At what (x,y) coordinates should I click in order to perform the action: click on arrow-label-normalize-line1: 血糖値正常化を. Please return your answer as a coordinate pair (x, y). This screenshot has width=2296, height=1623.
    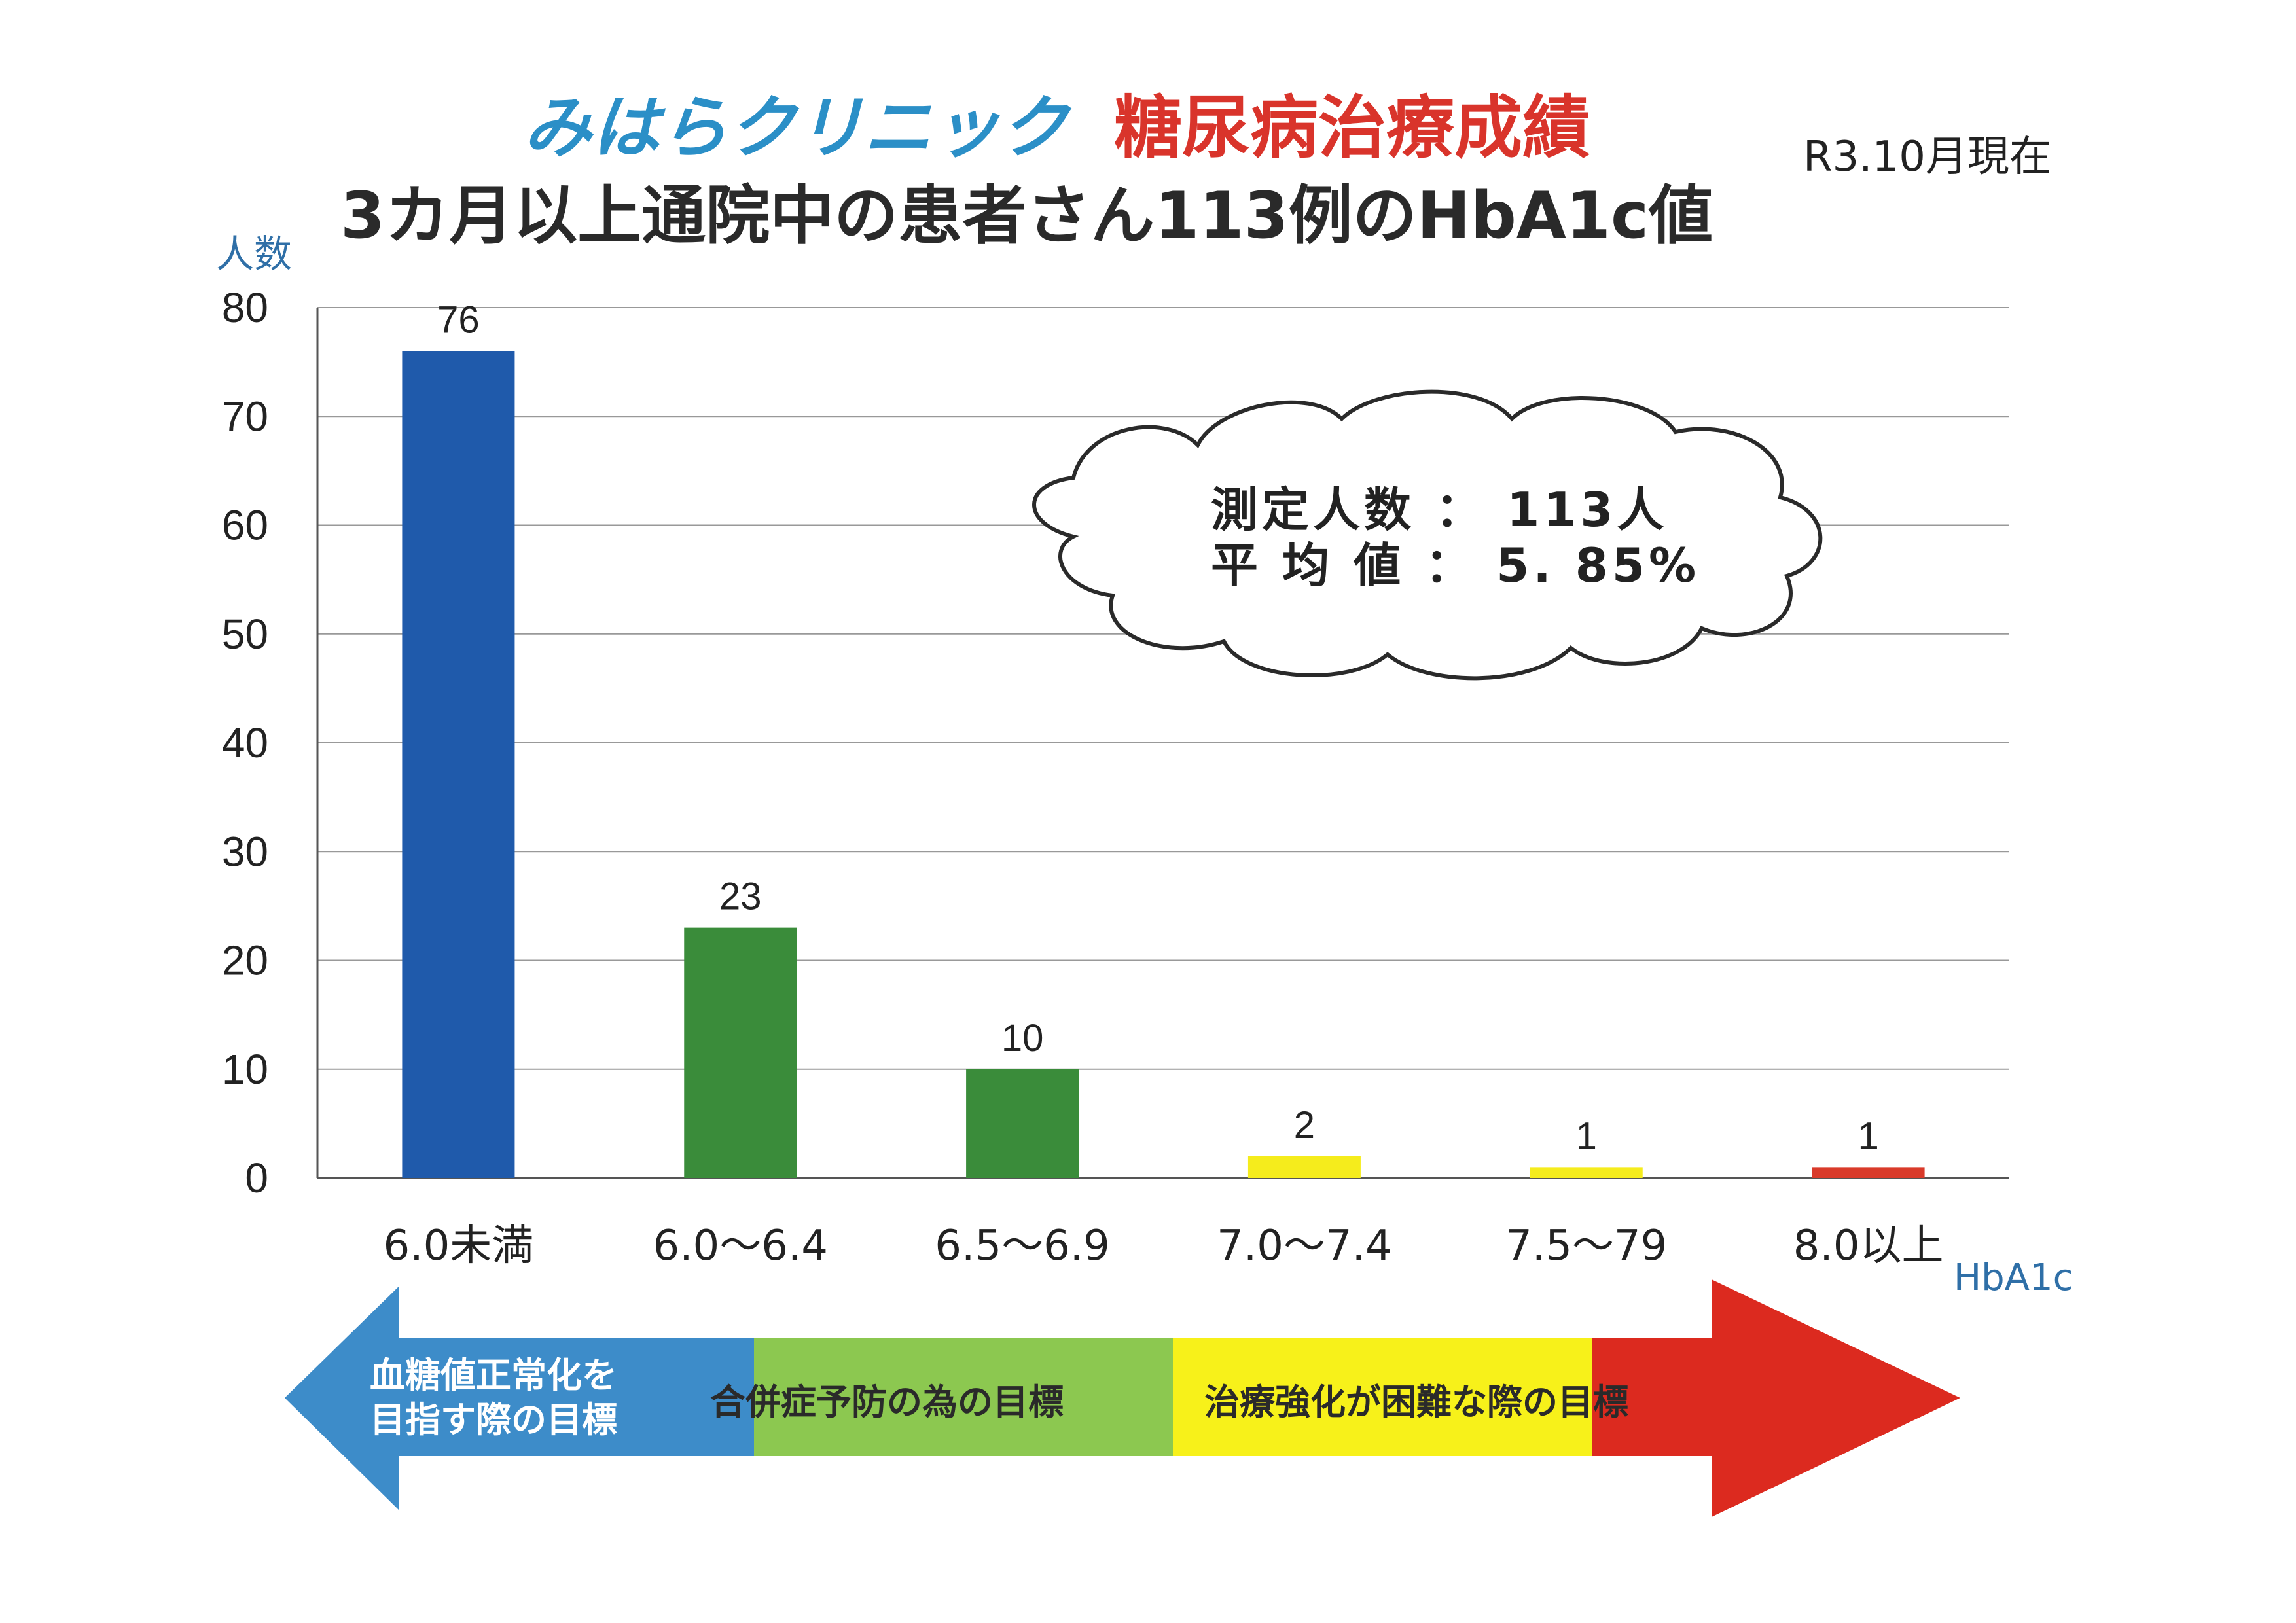
    Looking at the image, I should click on (493, 1375).